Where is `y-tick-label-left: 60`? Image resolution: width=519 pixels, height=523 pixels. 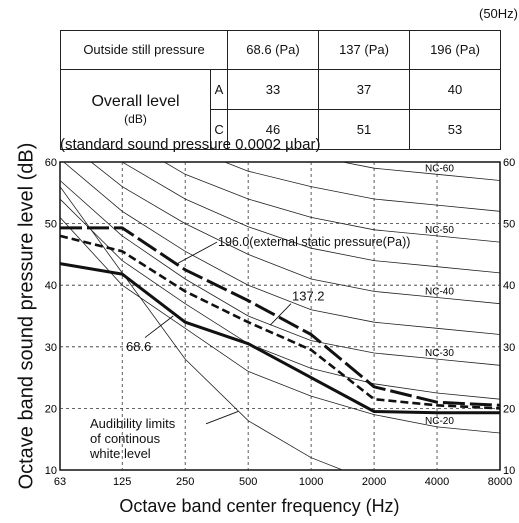 y-tick-label-left: 60 is located at coordinates (51, 163).